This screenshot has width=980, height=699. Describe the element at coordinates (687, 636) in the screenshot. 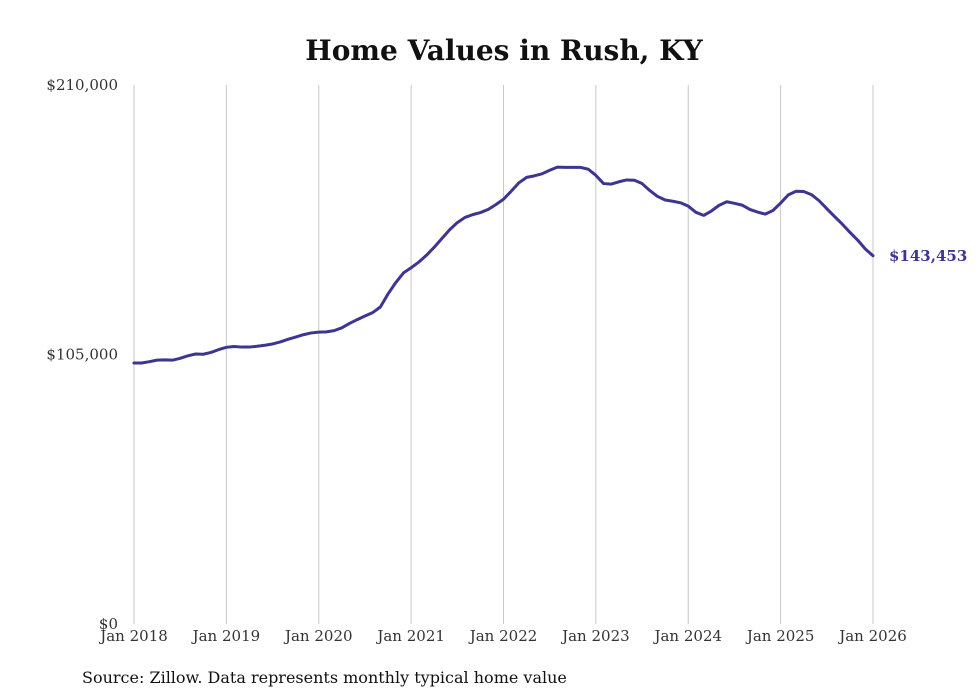

I see `x-tick-label: Jan 2024` at that location.